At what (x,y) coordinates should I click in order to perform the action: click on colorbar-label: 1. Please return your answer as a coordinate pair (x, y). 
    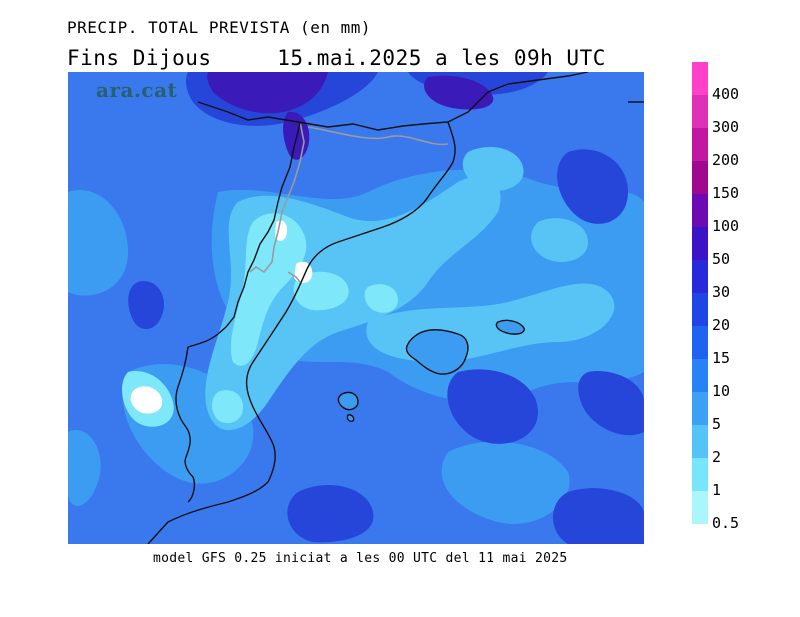
    Looking at the image, I should click on (717, 490).